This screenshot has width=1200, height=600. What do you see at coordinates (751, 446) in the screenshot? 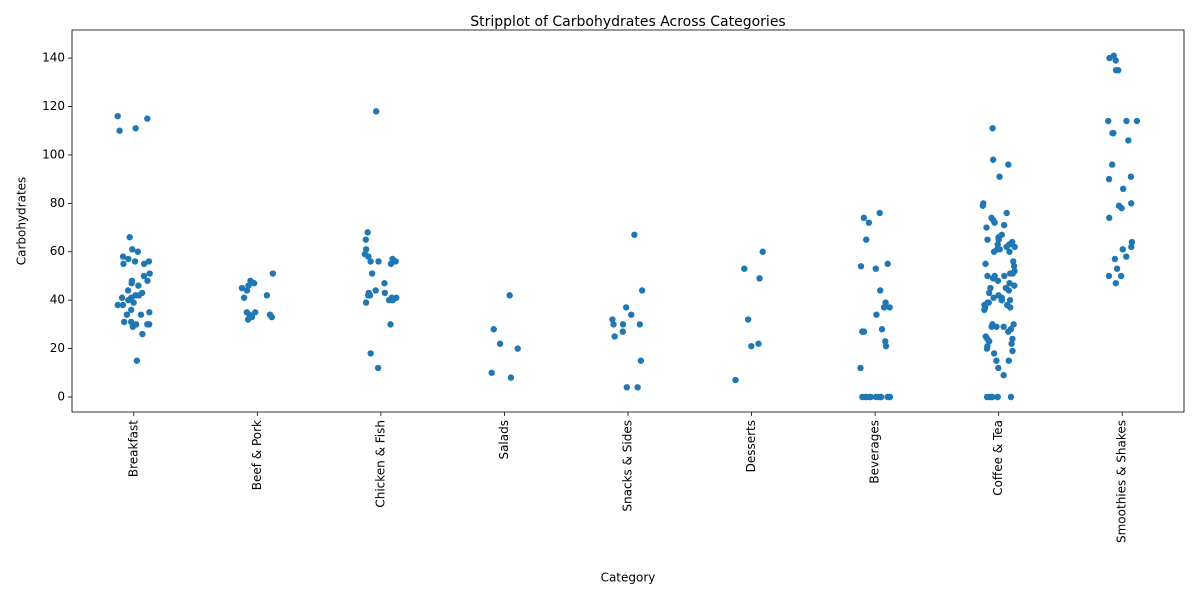
I see `x-tick-label: Desserts` at bounding box center [751, 446].